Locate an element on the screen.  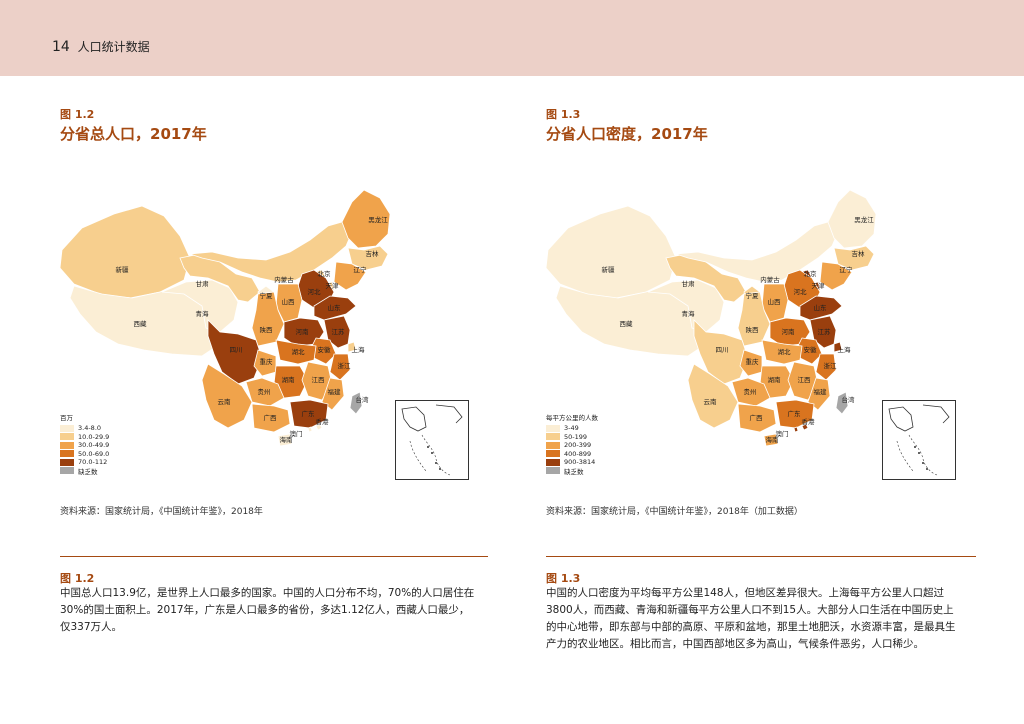
province-label-hongkong: 香港 is located at coordinates (323, 421).